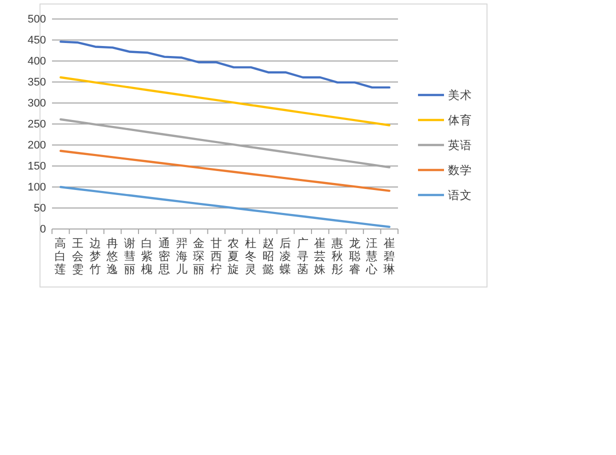  Describe the element at coordinates (216, 256) in the screenshot. I see `x-tick-label: 甘西柠` at that location.